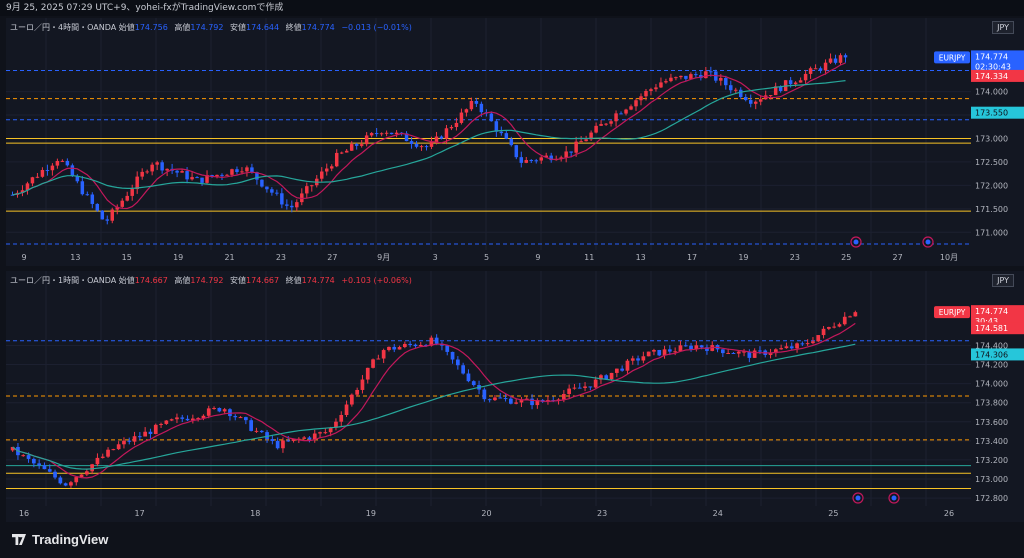 The width and height of the screenshot is (1024, 558). I want to click on price-tick: 173.800, so click(991, 403).